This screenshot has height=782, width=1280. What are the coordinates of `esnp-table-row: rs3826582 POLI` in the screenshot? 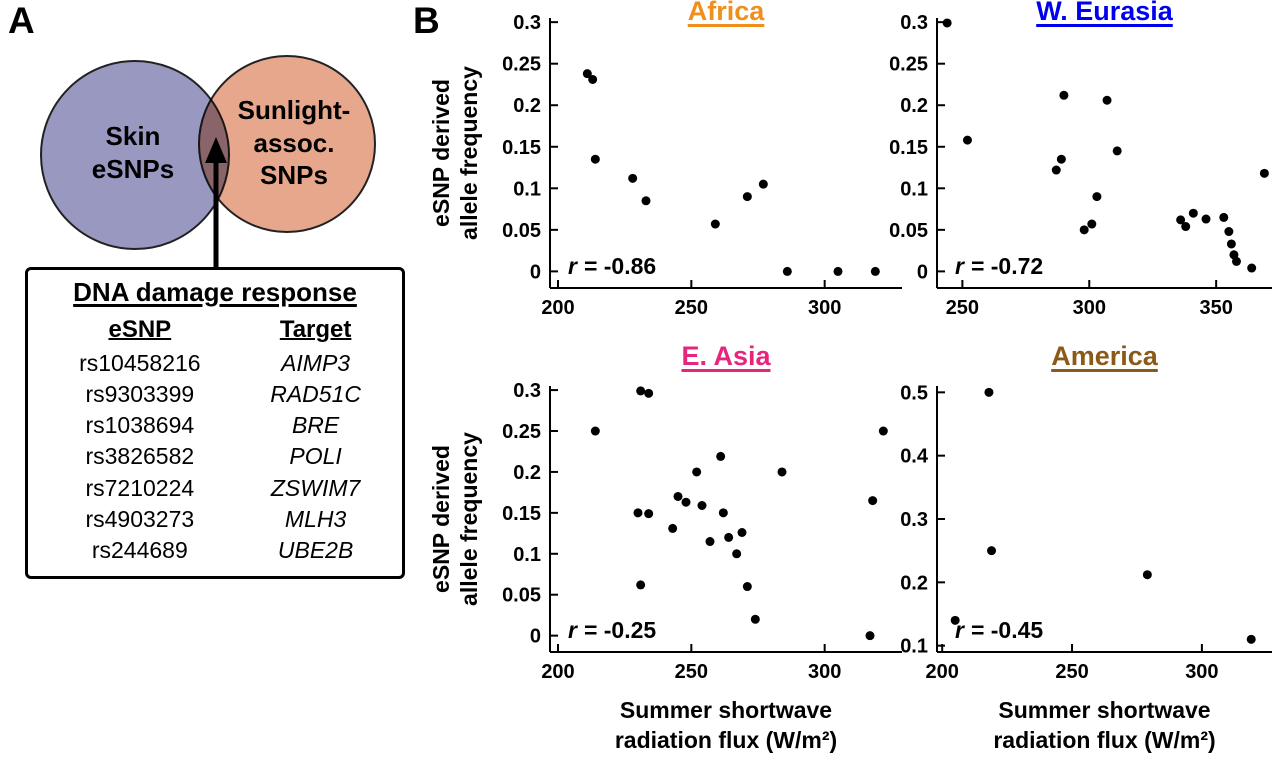 It's located at (215, 456).